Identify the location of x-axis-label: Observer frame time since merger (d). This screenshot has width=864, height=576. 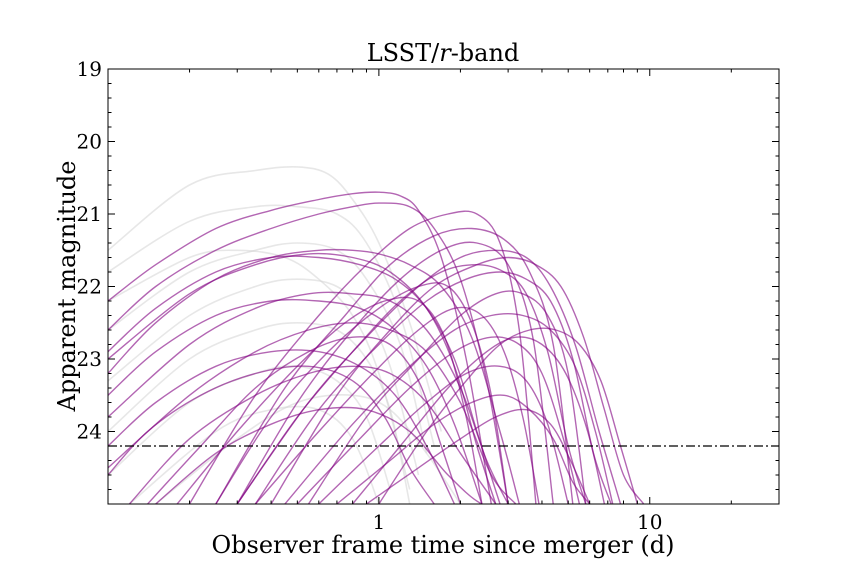
(443, 545).